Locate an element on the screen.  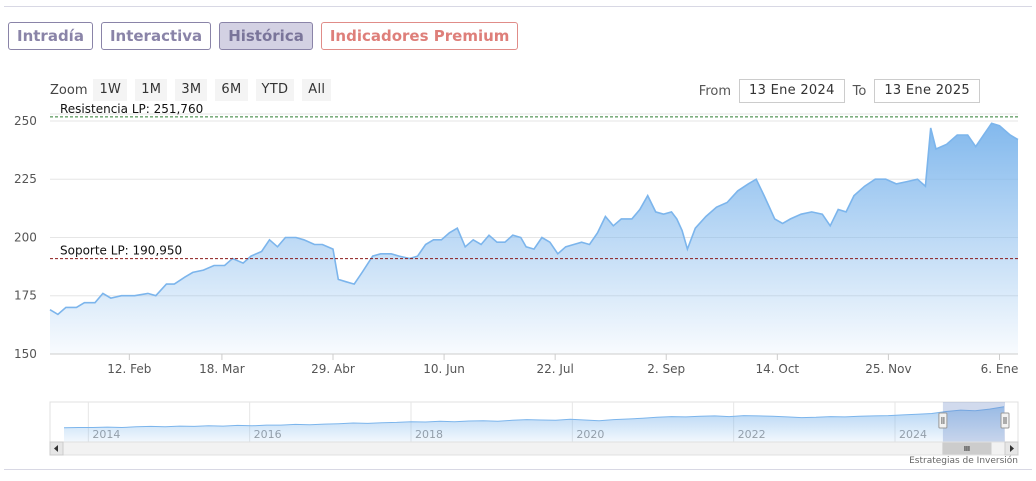
navigator-right-handle is located at coordinates (1005, 420).